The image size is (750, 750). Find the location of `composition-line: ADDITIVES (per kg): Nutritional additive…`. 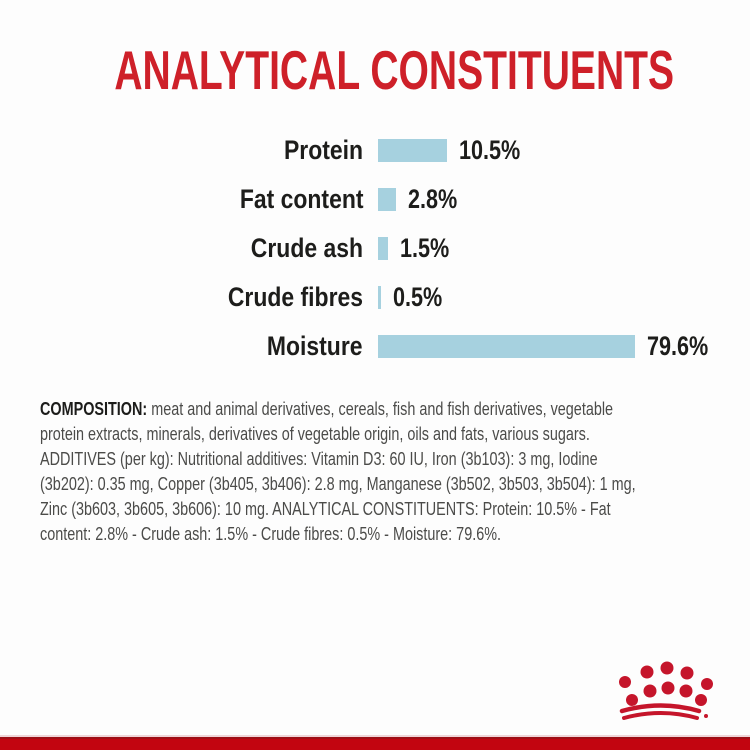

composition-line: ADDITIVES (per kg): Nutritional additive… is located at coordinates (319, 459).